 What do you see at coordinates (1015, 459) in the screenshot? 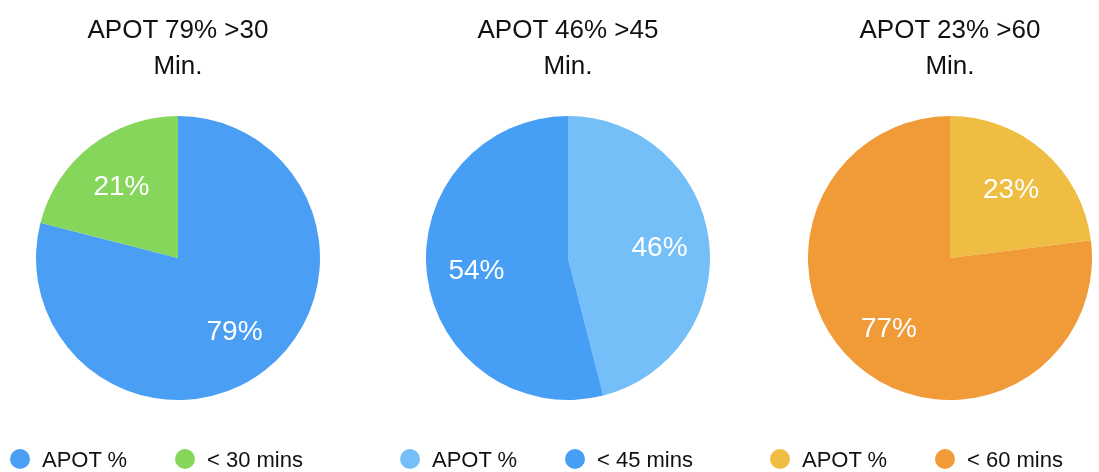
I see `legend-label: < 60 mins` at bounding box center [1015, 459].